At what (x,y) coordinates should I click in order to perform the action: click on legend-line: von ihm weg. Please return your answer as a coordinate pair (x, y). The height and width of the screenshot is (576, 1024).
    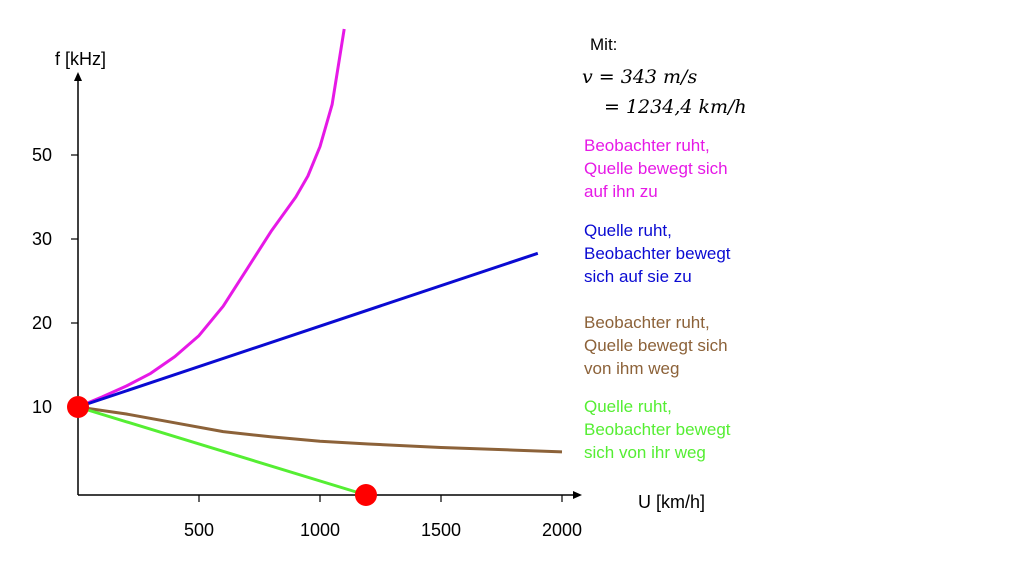
    Looking at the image, I should click on (632, 368).